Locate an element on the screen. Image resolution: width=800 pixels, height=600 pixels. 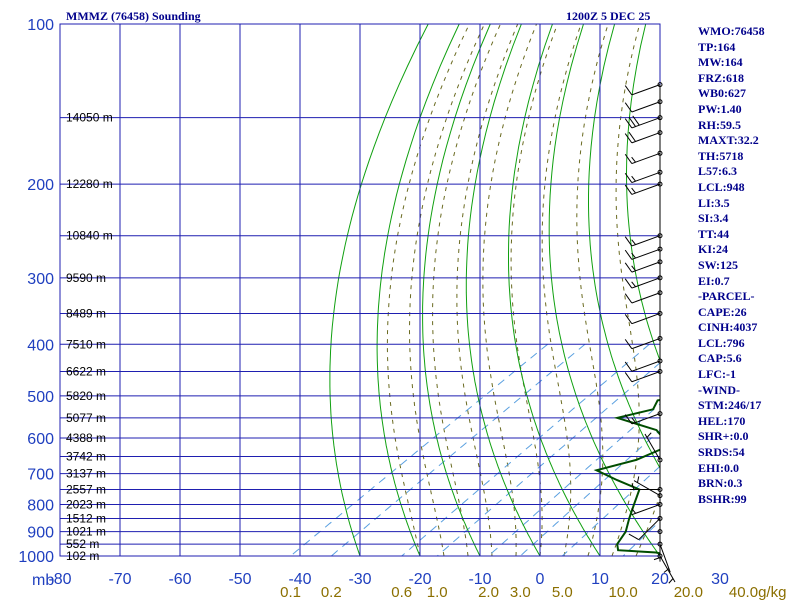
height-label: 14050 m is located at coordinates (89, 118).